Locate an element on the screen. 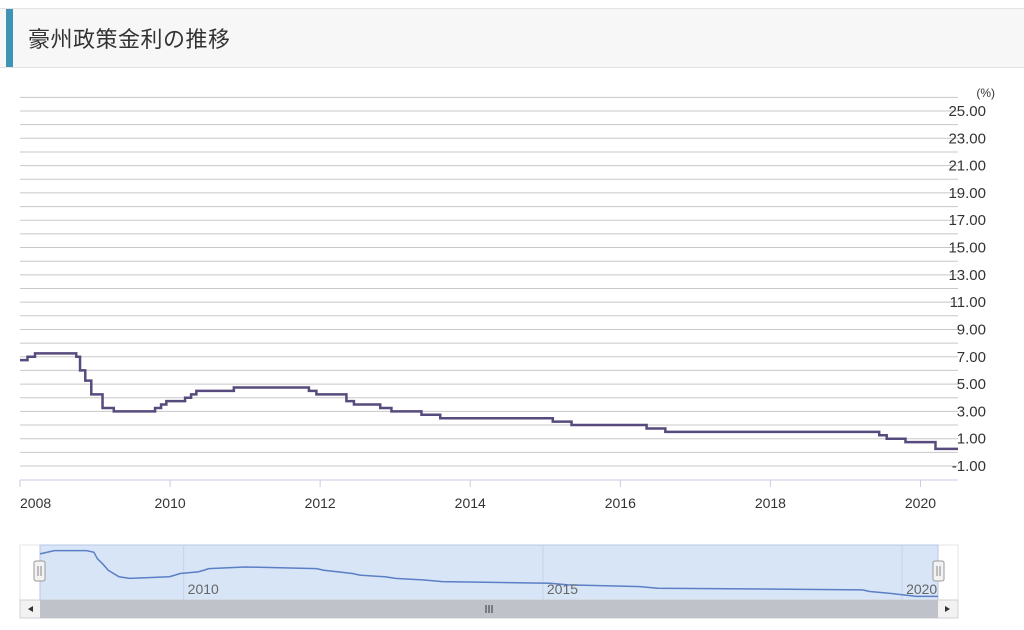  y-tick-label: 19.00 is located at coordinates (967, 193).